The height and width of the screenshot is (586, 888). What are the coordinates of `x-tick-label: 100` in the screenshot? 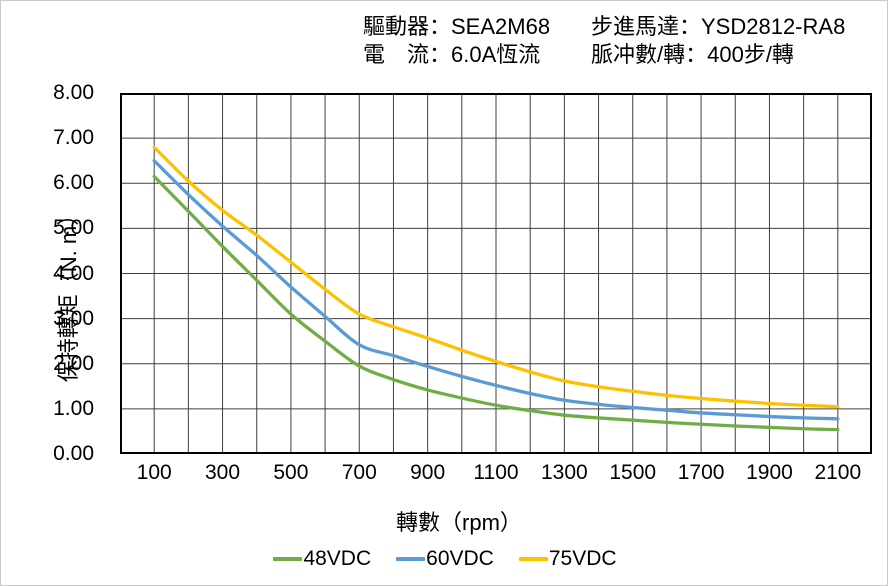 It's located at (154, 472).